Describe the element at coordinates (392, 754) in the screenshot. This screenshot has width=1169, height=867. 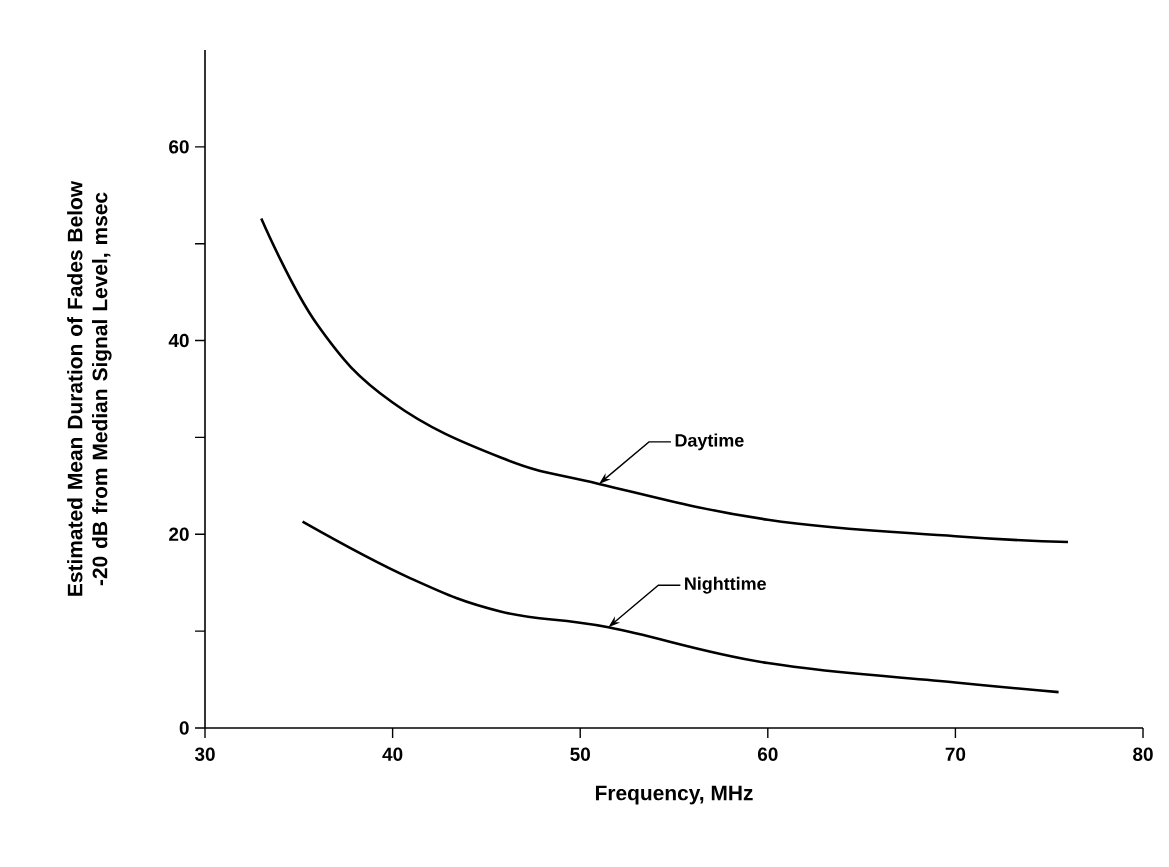
I see `x-tick-label: 40` at that location.